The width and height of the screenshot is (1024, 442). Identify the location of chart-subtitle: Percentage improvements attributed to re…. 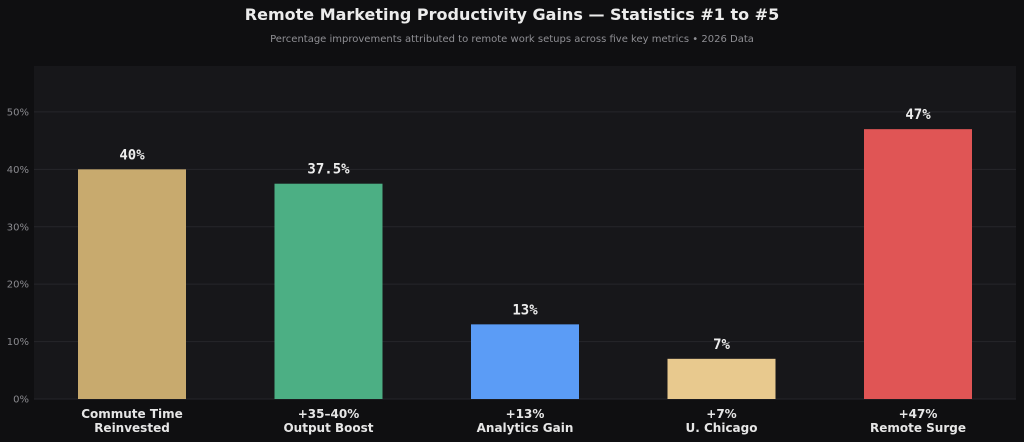
(512, 39).